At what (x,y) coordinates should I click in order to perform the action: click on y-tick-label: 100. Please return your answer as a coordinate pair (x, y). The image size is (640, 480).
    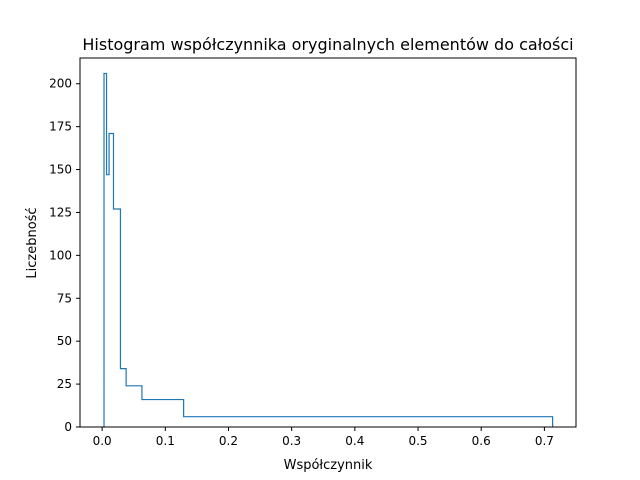
    Looking at the image, I should click on (60, 255).